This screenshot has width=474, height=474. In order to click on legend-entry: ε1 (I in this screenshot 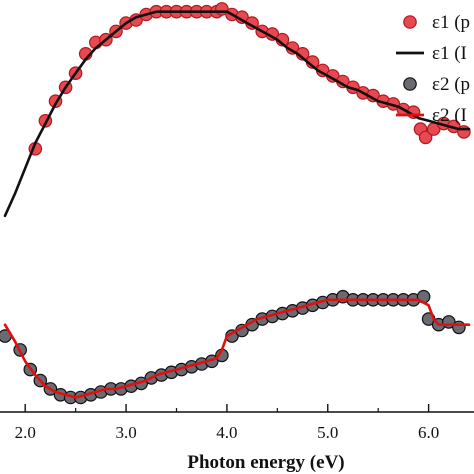, I will do `click(431, 53)`.